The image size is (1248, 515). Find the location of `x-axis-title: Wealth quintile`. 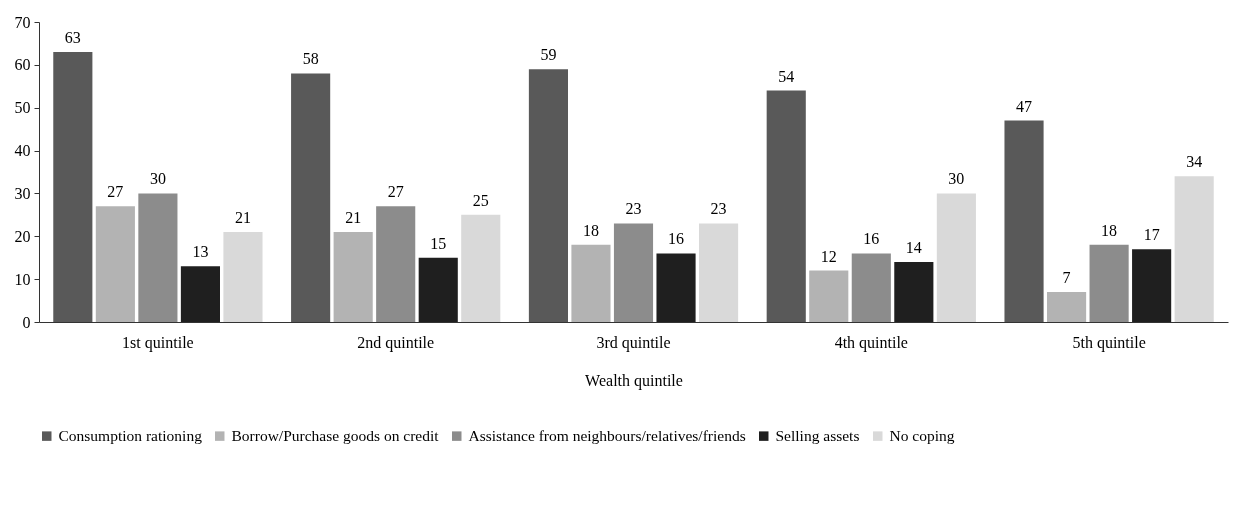

x-axis-title: Wealth quintile is located at coordinates (634, 380).